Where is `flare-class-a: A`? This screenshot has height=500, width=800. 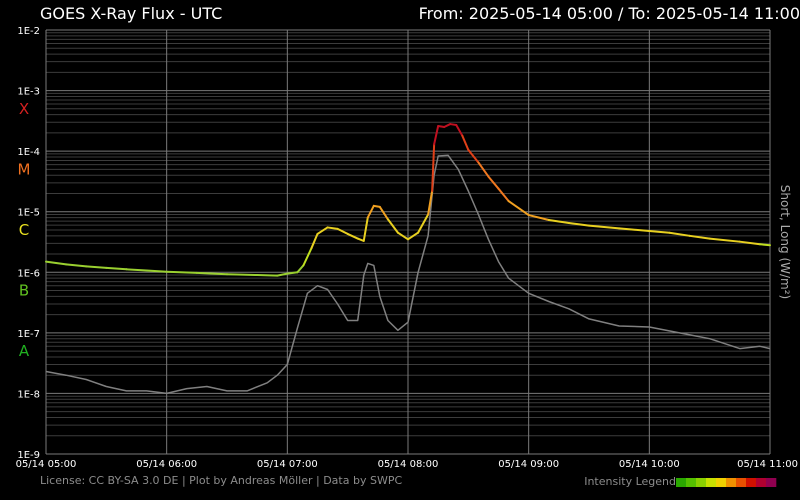 flare-class-a: A is located at coordinates (24, 351).